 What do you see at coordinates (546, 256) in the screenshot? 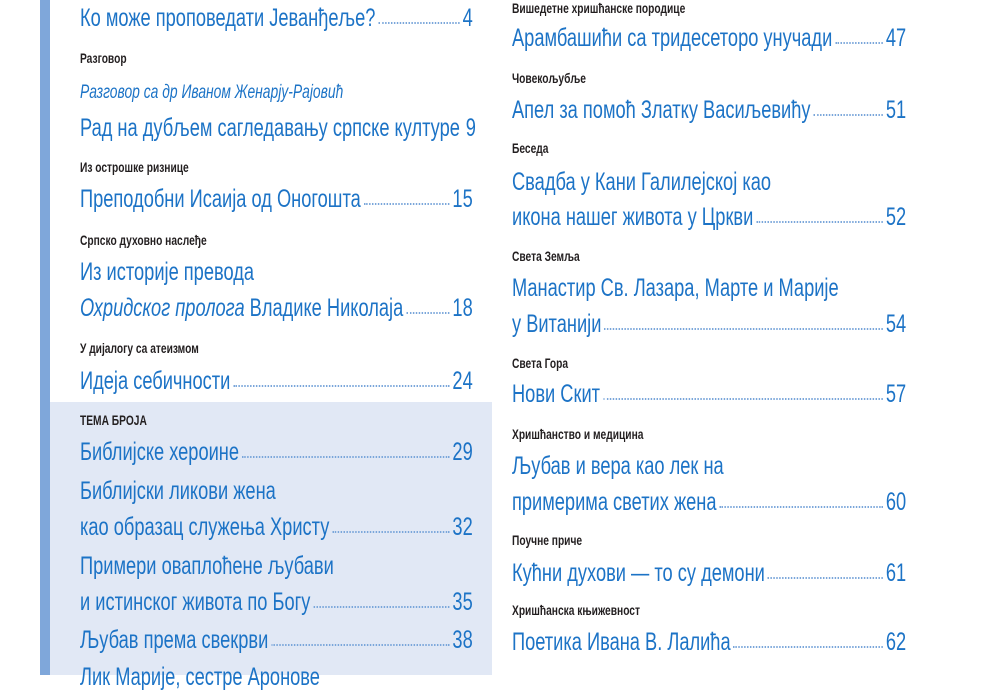
I see `section-text: Света Земља` at bounding box center [546, 256].